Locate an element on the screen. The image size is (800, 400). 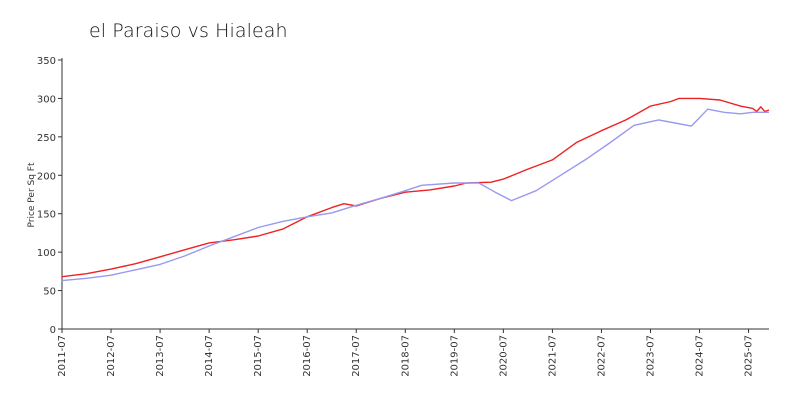
x-tick-label: 2024-07 is located at coordinates (700, 356).